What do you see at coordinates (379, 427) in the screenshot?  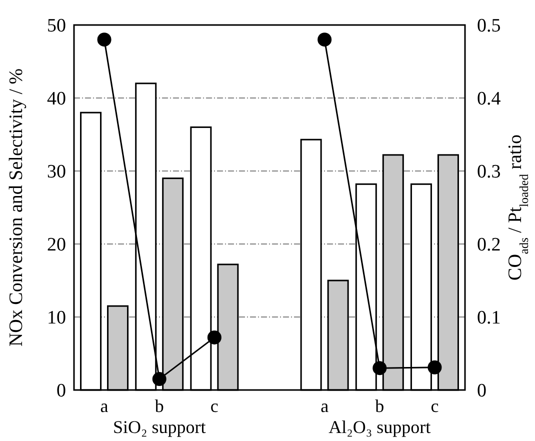 I see `text: Al₂O₃ support` at bounding box center [379, 427].